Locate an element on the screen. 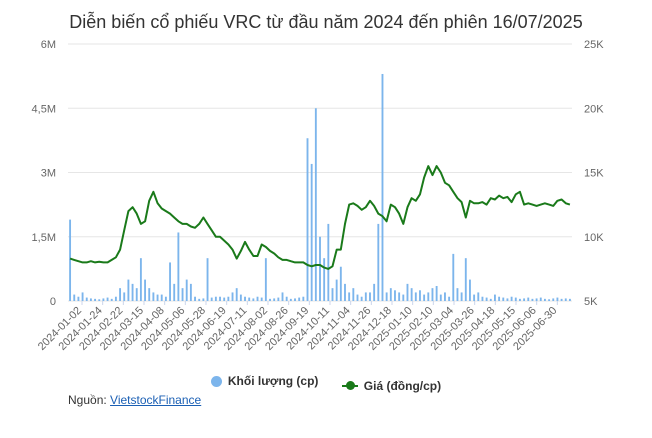  right-axis-tick-label: 20K is located at coordinates (594, 109).